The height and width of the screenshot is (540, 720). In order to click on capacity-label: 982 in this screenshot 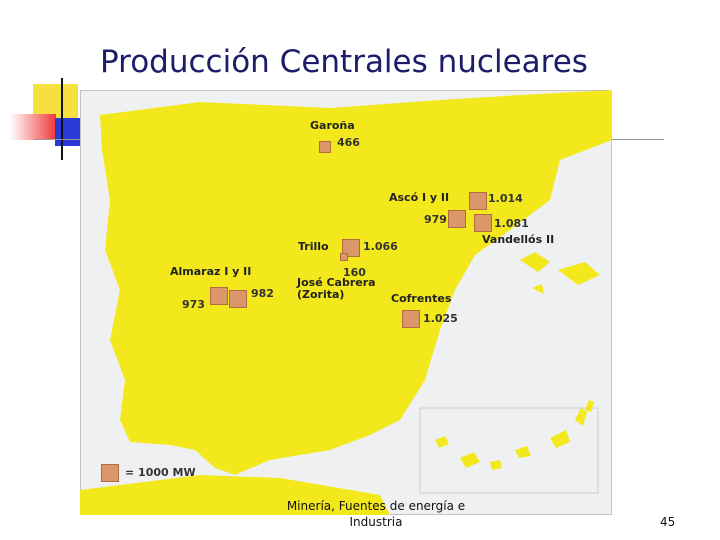, I will do `click(262, 293)`.